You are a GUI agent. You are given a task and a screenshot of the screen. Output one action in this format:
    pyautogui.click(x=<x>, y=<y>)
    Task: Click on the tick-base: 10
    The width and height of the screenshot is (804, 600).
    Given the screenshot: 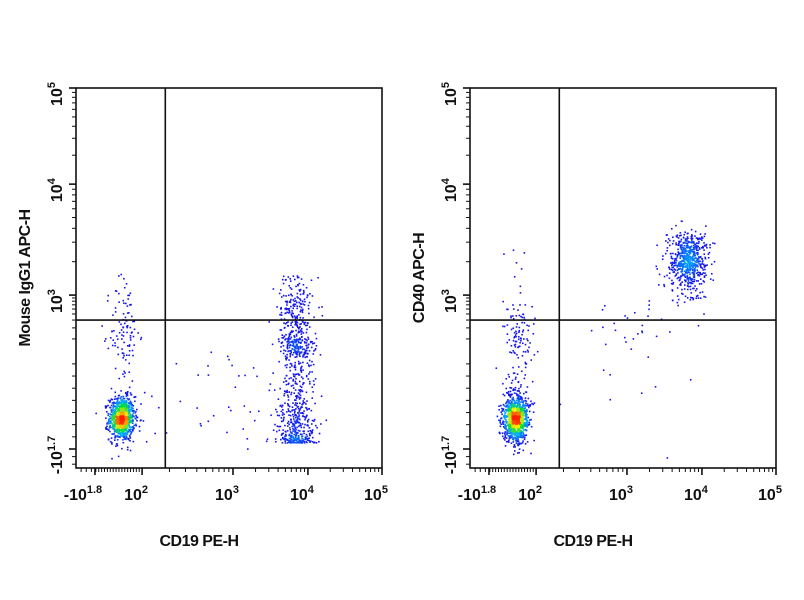 What is the action you would take?
    pyautogui.click(x=57, y=193)
    